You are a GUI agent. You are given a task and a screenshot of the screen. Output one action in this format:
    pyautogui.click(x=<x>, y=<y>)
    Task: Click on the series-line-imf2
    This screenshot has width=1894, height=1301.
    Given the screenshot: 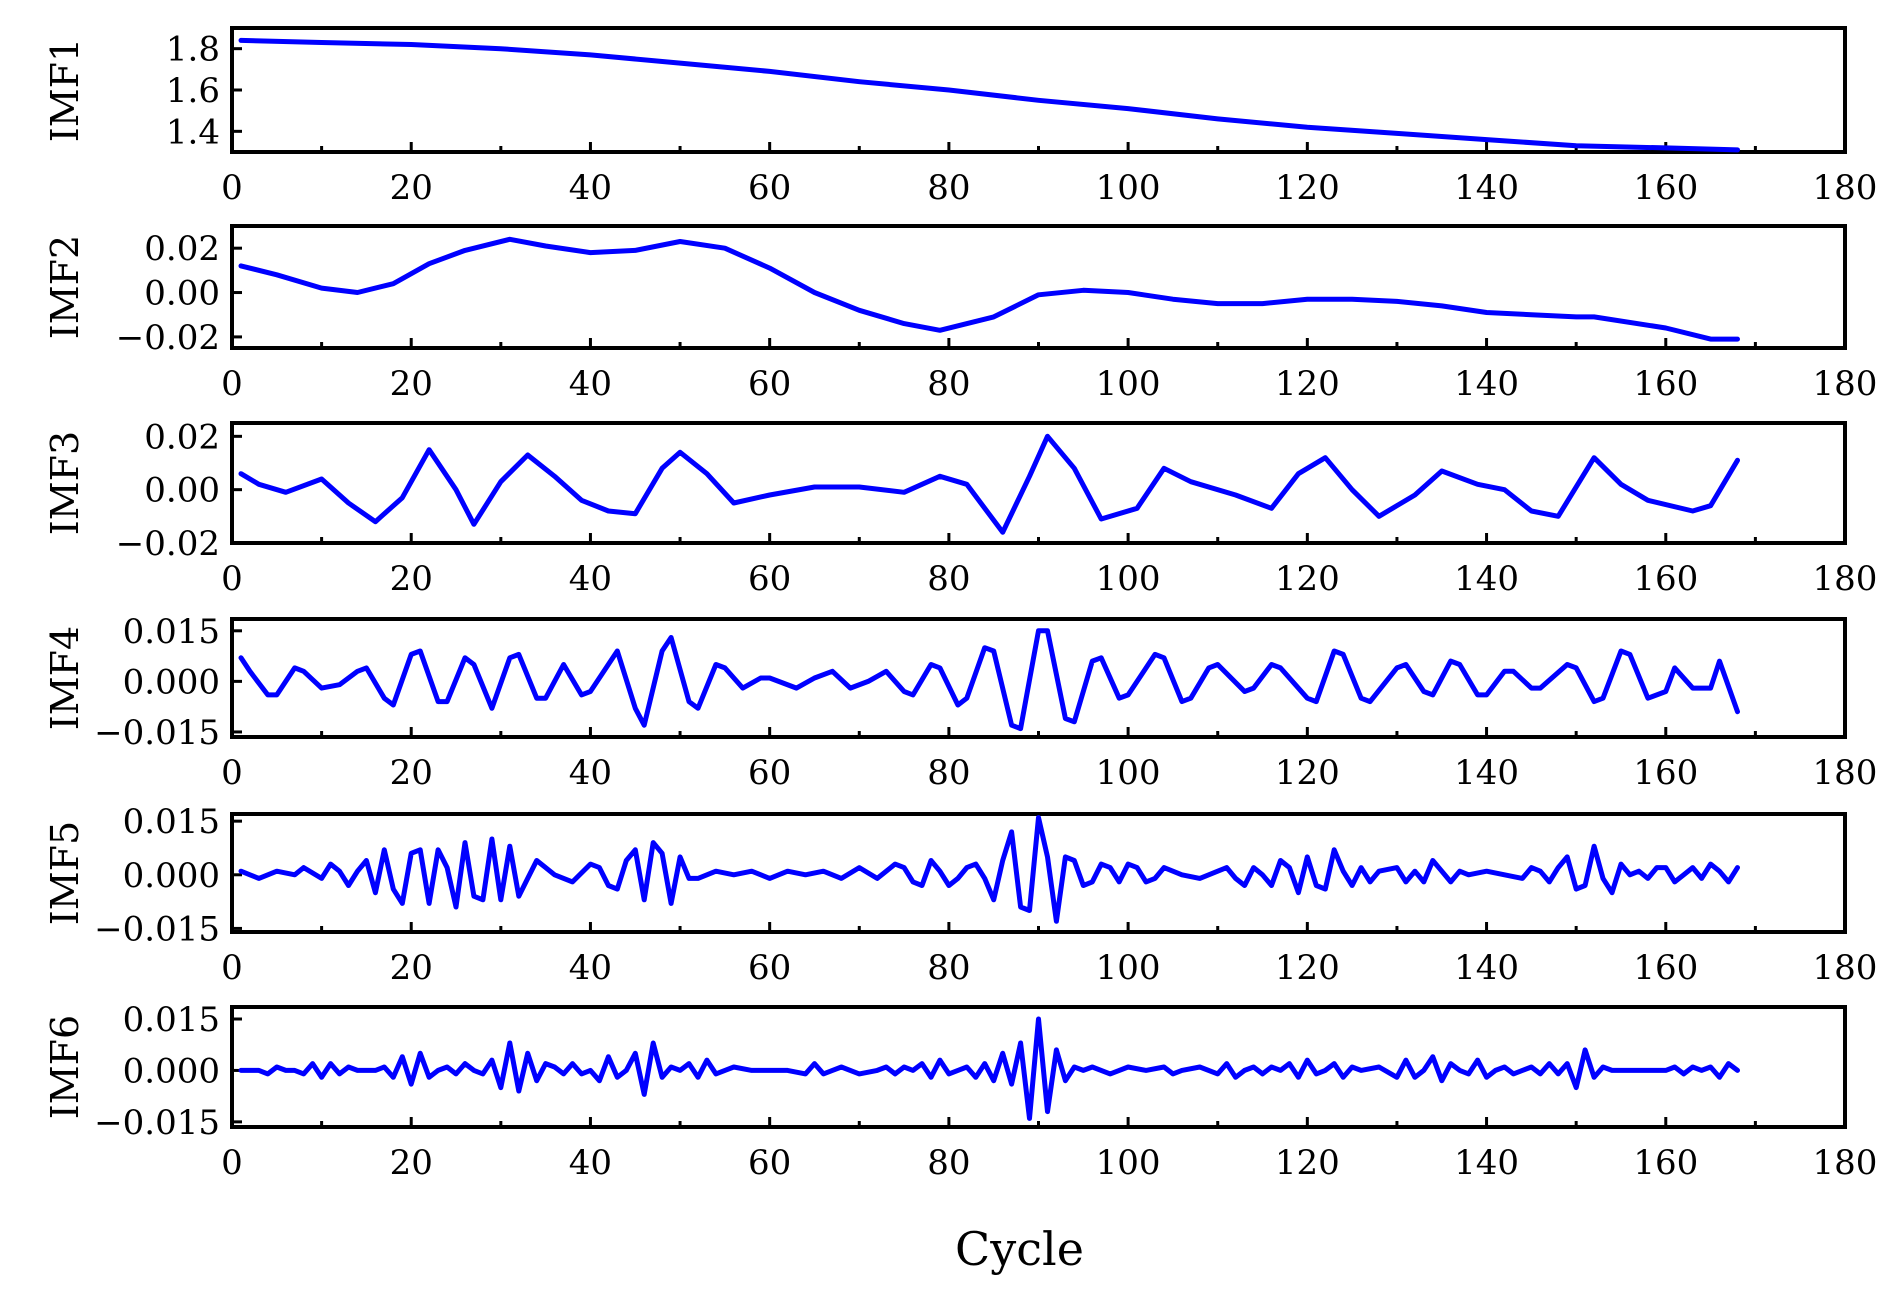 What is the action you would take?
    pyautogui.click(x=989, y=289)
    